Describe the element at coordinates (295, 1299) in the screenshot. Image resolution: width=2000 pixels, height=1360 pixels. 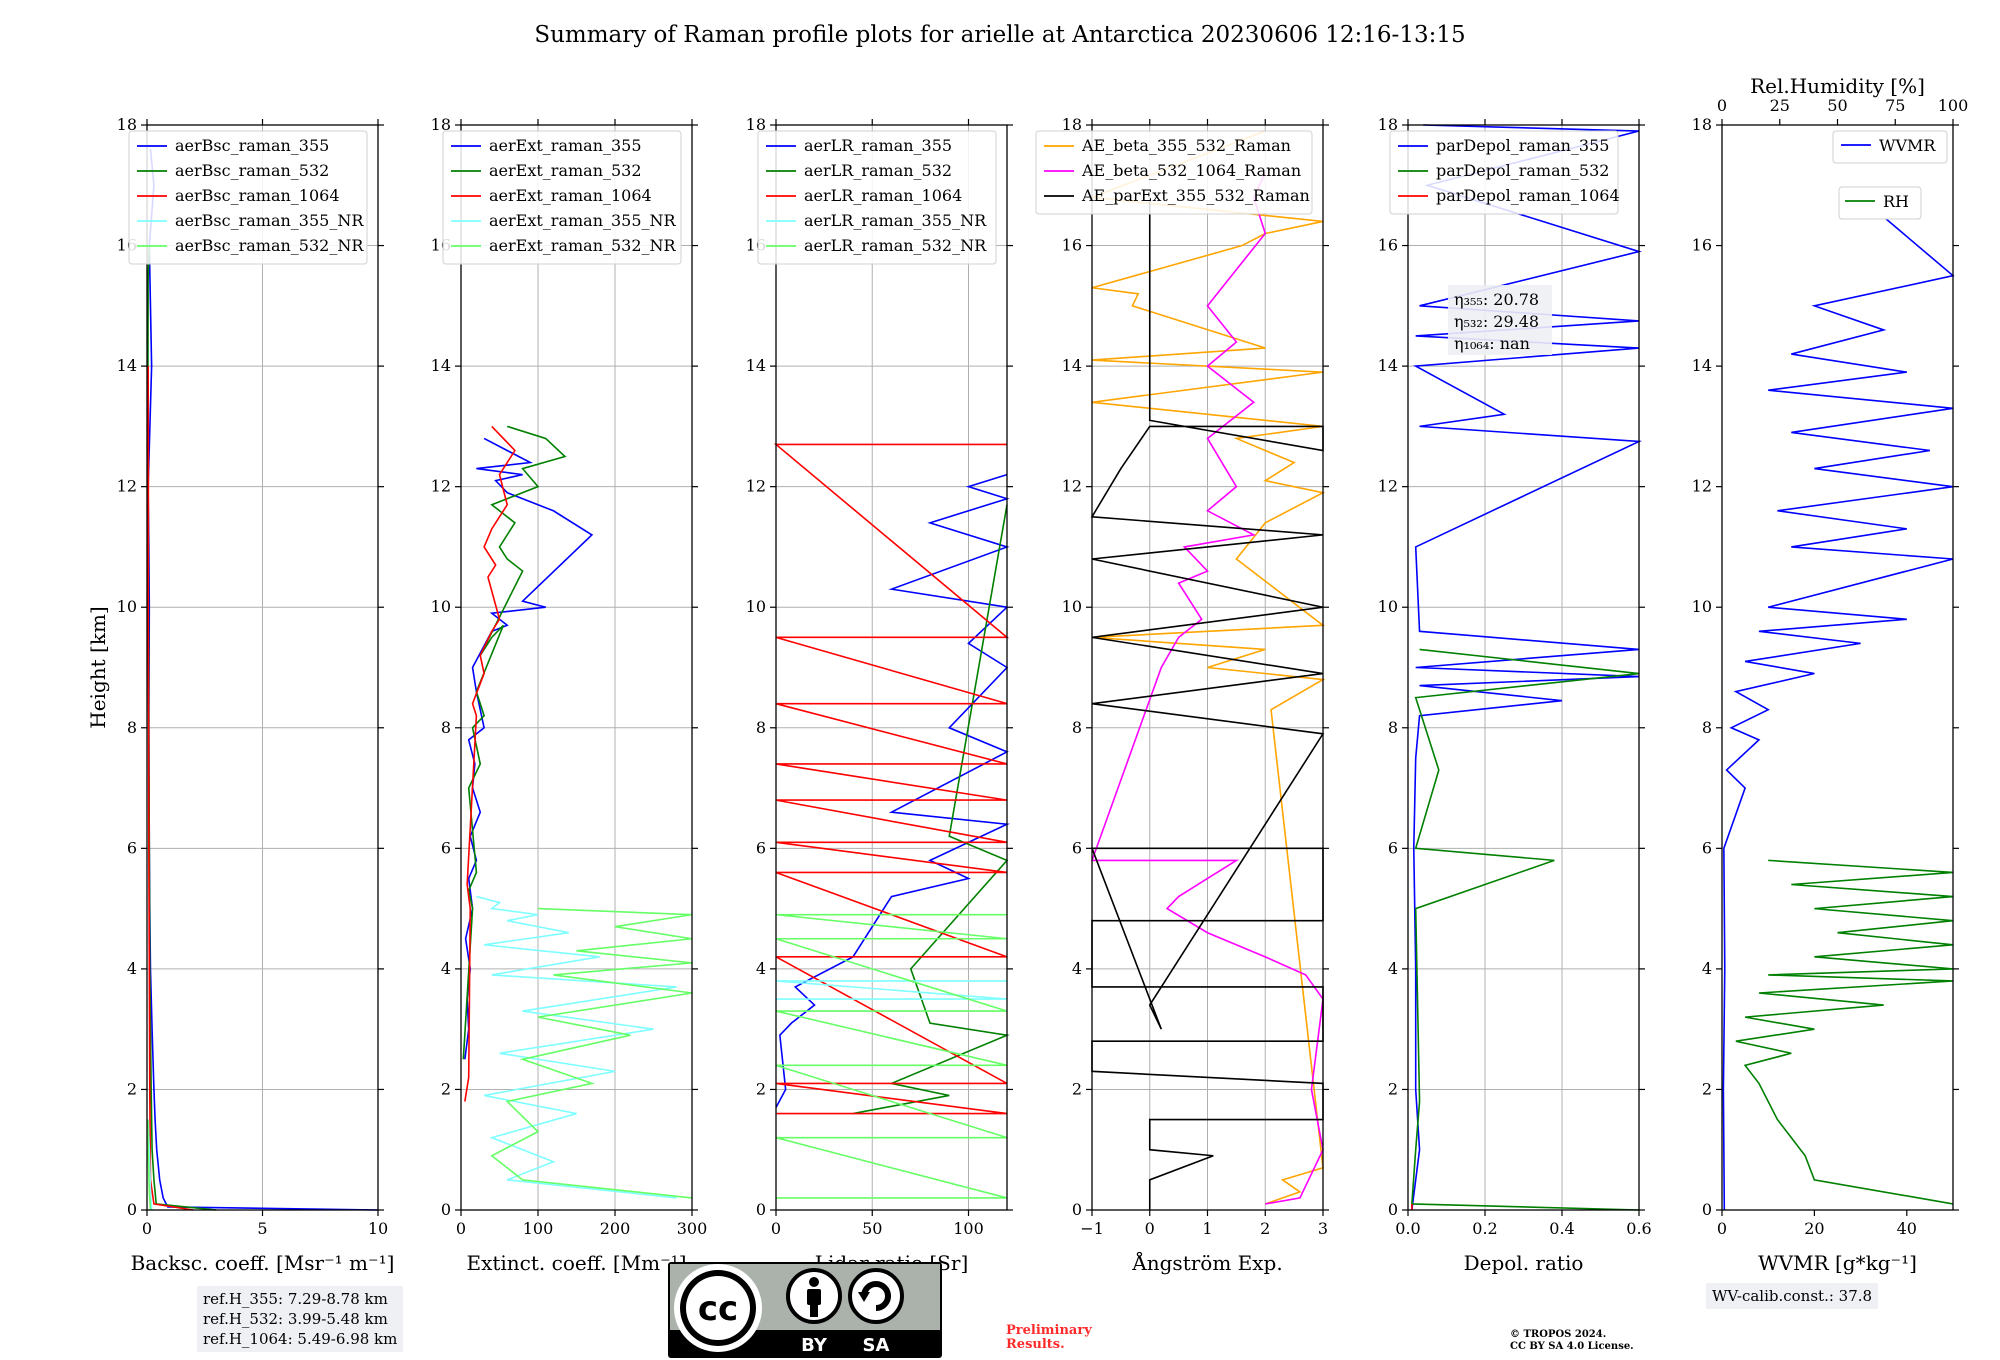
I see `refh-355: ref.H_355: 7.29-8.78 km` at that location.